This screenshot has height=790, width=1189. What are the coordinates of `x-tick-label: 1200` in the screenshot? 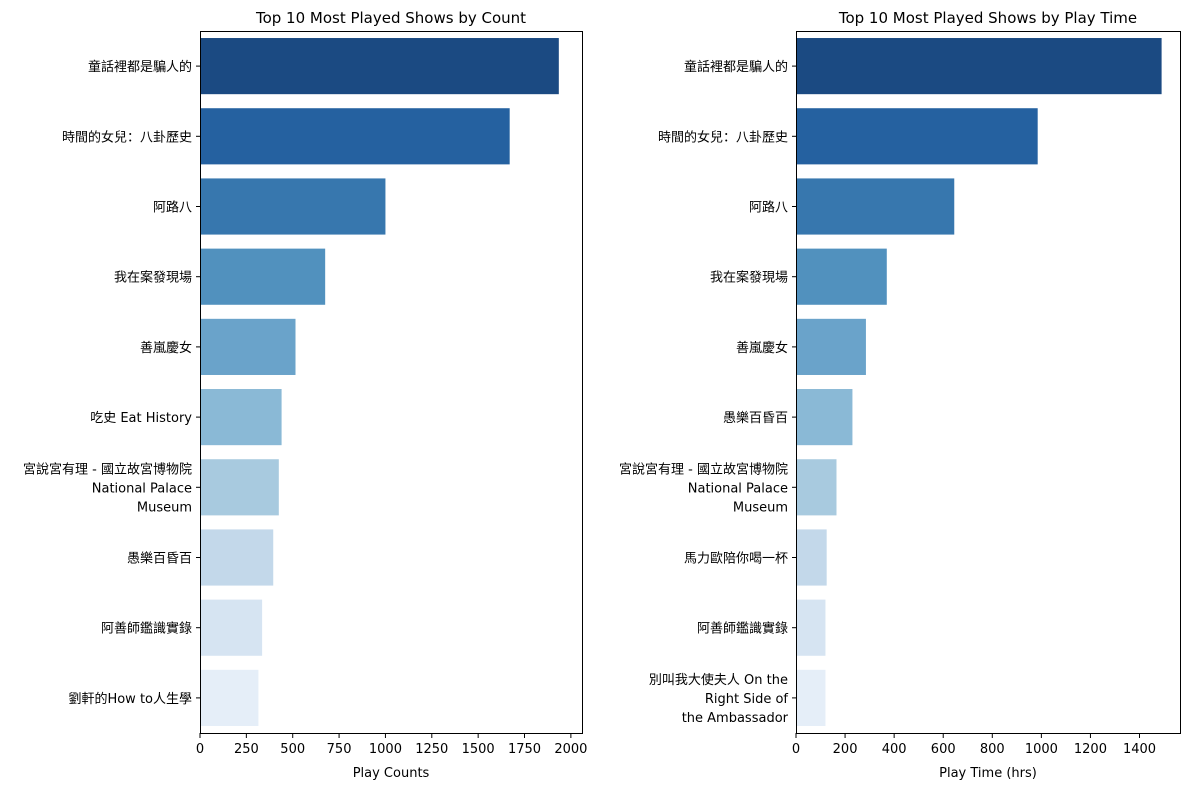 It's located at (1090, 749).